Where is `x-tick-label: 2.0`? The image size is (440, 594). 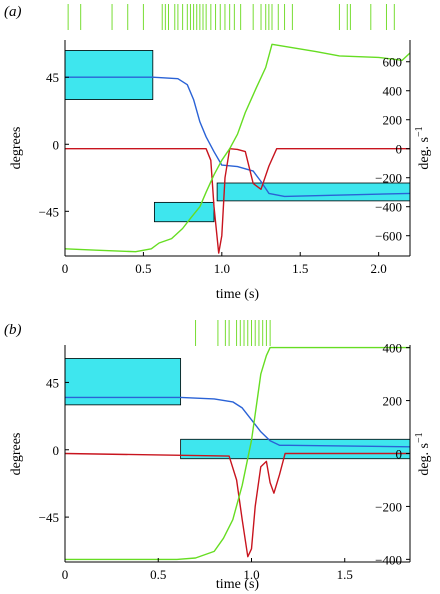
x-tick-label: 2.0 is located at coordinates (379, 268).